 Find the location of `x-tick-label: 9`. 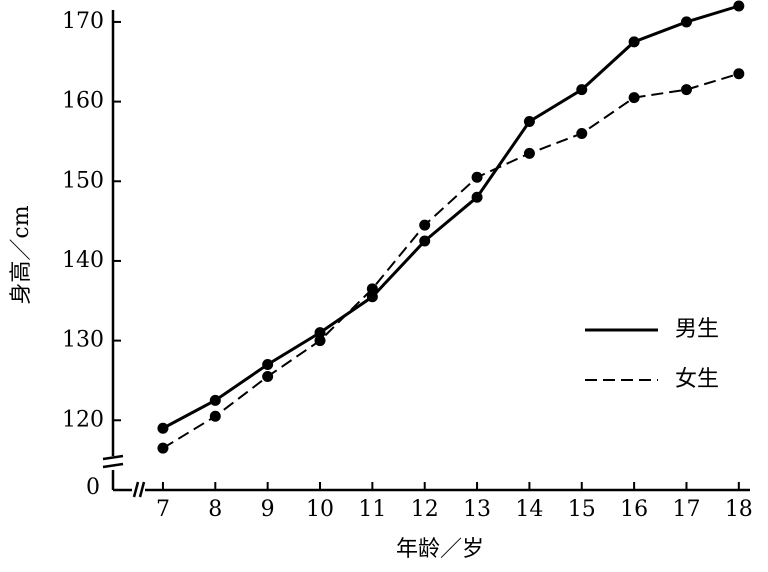

x-tick-label: 9 is located at coordinates (268, 509).